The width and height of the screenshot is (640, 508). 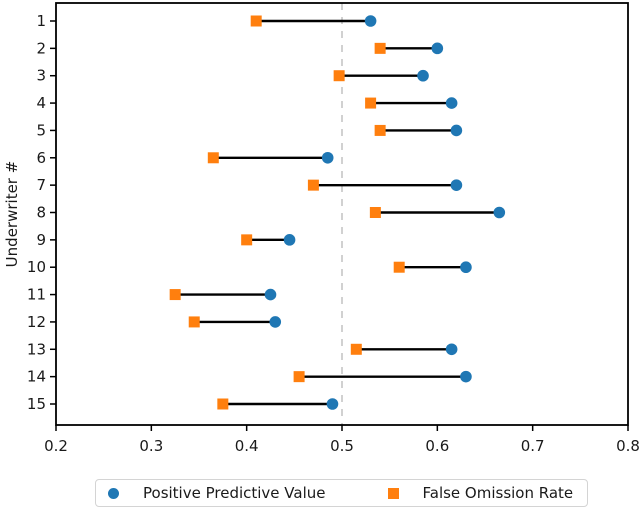 I want to click on y-tick-label: 12, so click(x=36, y=322).